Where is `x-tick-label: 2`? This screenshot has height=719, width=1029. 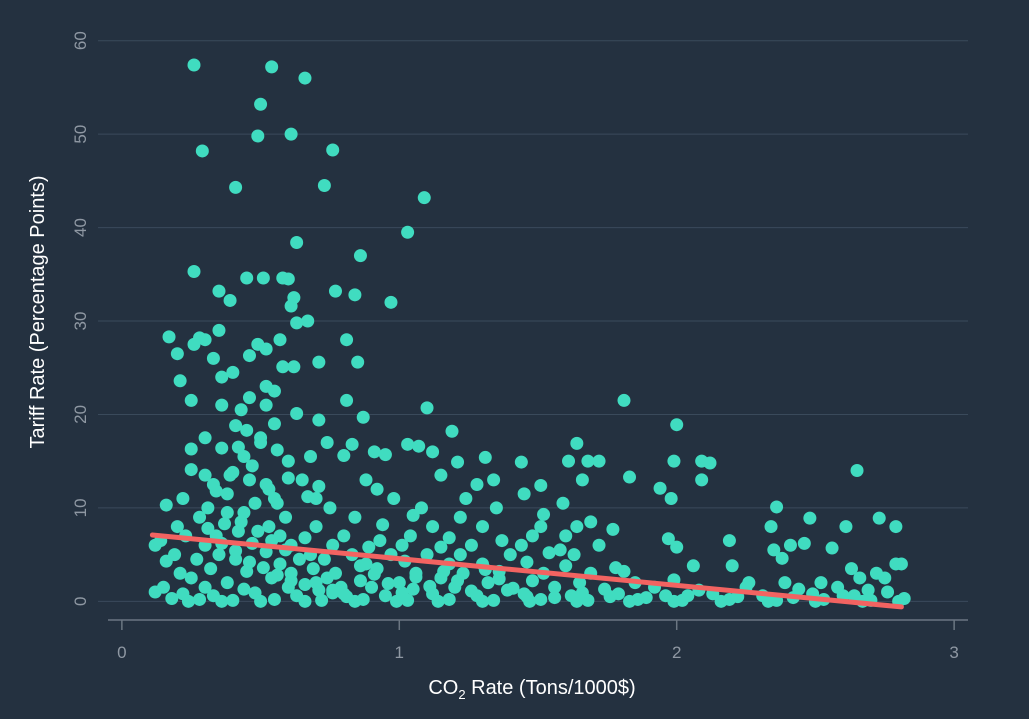
x-tick-label: 2 is located at coordinates (676, 652).